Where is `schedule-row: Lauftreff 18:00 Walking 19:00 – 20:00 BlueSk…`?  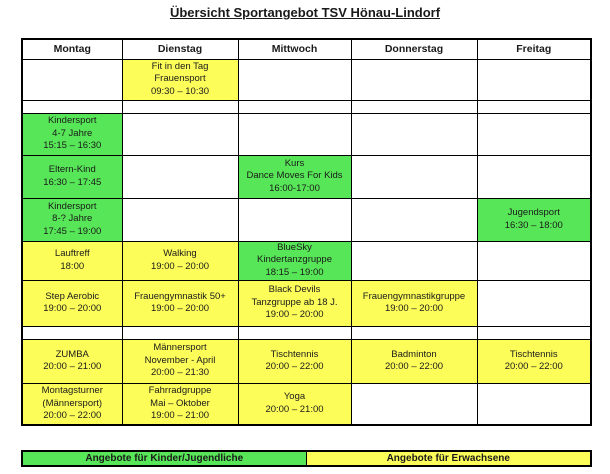 schedule-row: Lauftreff 18:00 Walking 19:00 – 20:00 BlueSk… is located at coordinates (306, 260).